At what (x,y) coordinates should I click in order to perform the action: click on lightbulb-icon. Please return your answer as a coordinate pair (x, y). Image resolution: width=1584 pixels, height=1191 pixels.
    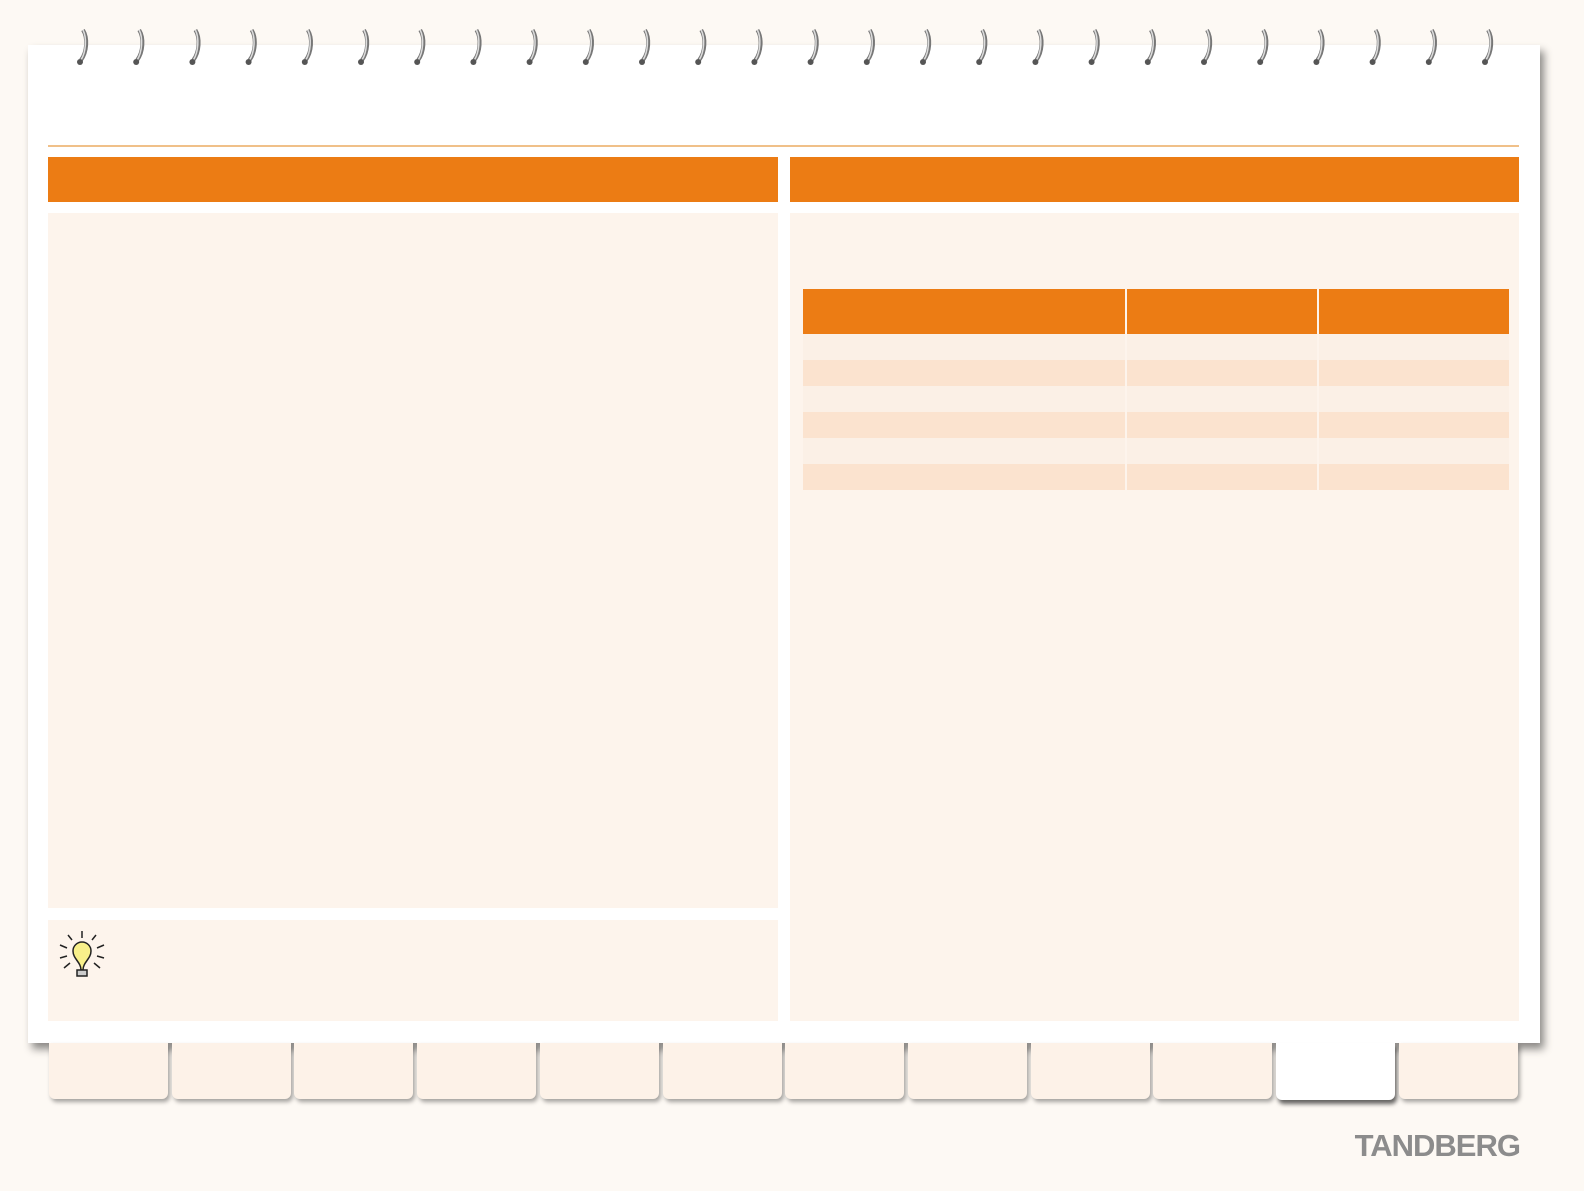
    Looking at the image, I should click on (82, 954).